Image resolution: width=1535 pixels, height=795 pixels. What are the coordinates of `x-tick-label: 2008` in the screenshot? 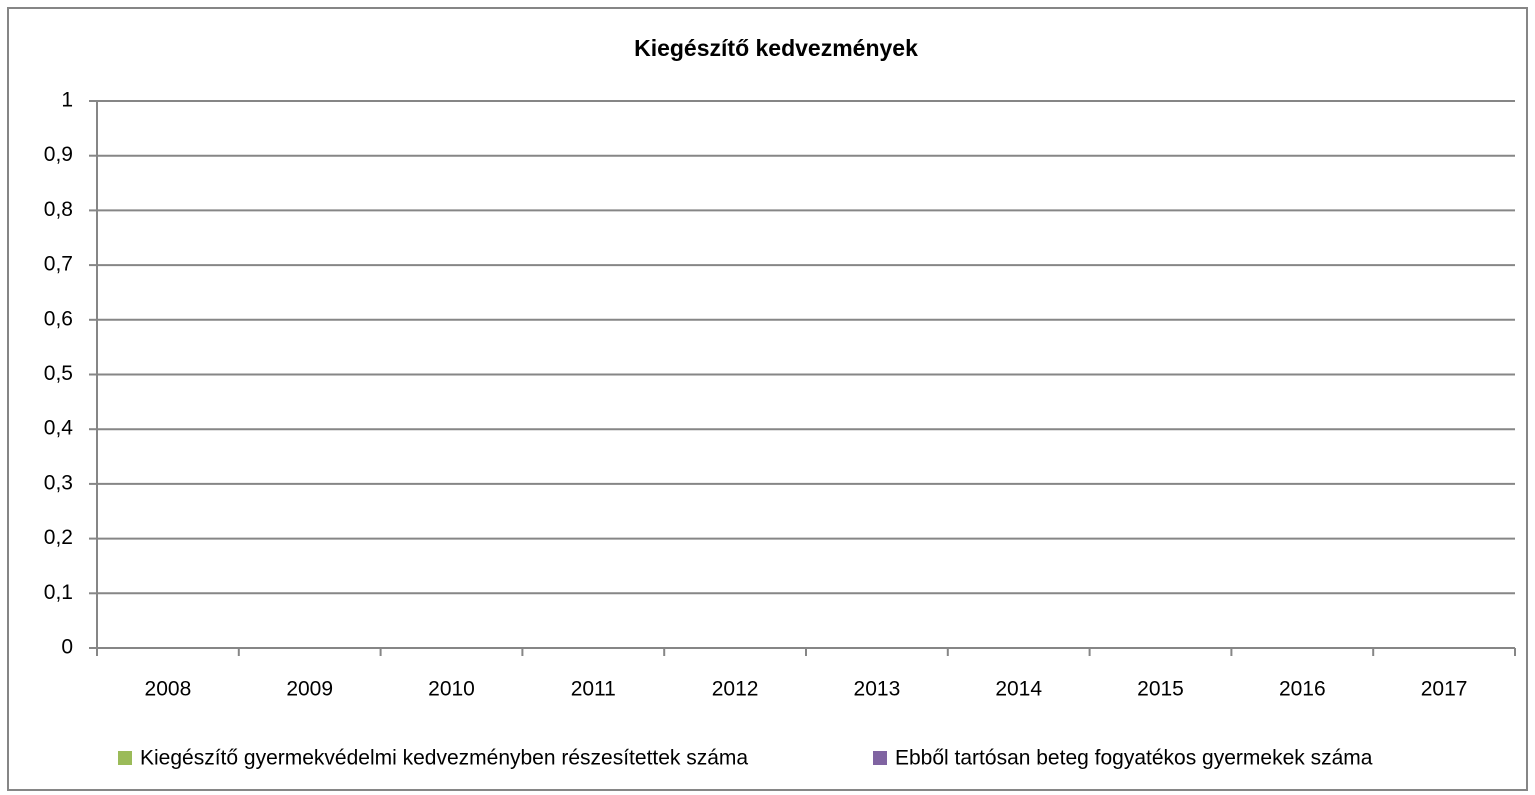 It's located at (168, 689).